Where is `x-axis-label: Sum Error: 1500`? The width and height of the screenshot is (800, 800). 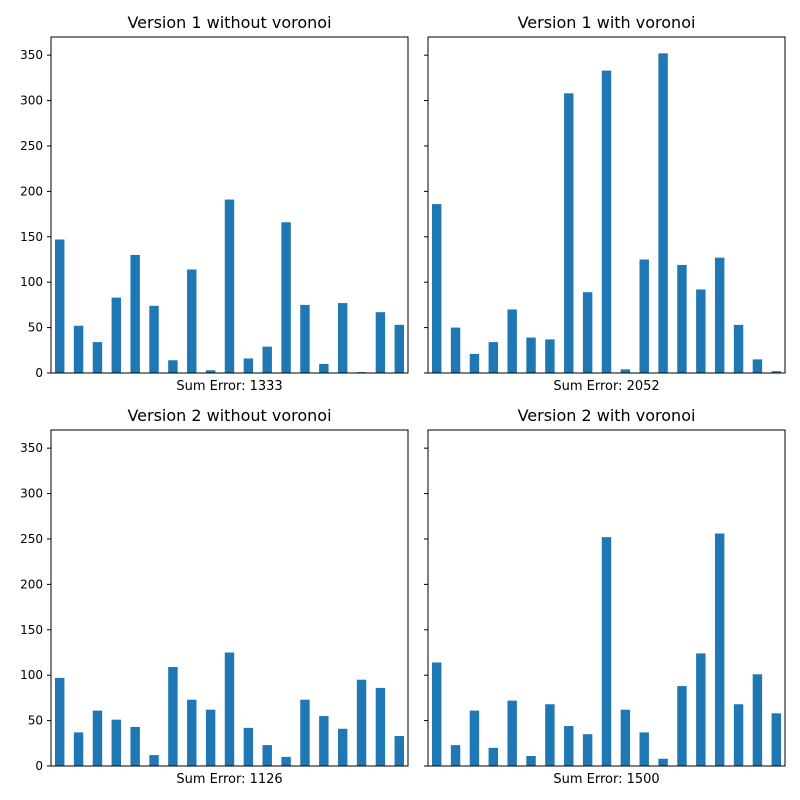
x-axis-label: Sum Error: 1500 is located at coordinates (606, 779).